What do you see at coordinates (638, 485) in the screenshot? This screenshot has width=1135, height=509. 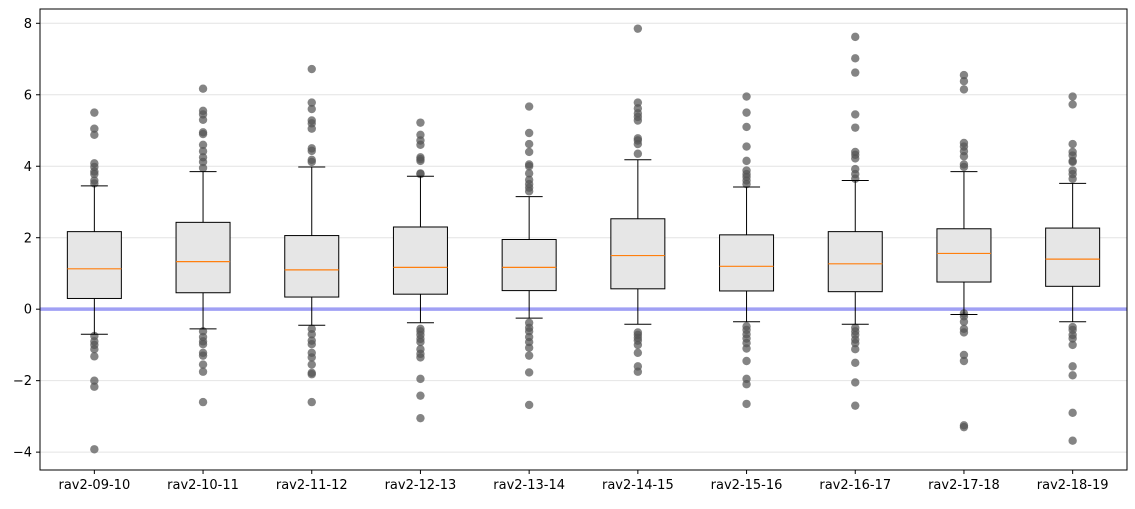 I see `x-tick-label: rav2-14-15` at bounding box center [638, 485].